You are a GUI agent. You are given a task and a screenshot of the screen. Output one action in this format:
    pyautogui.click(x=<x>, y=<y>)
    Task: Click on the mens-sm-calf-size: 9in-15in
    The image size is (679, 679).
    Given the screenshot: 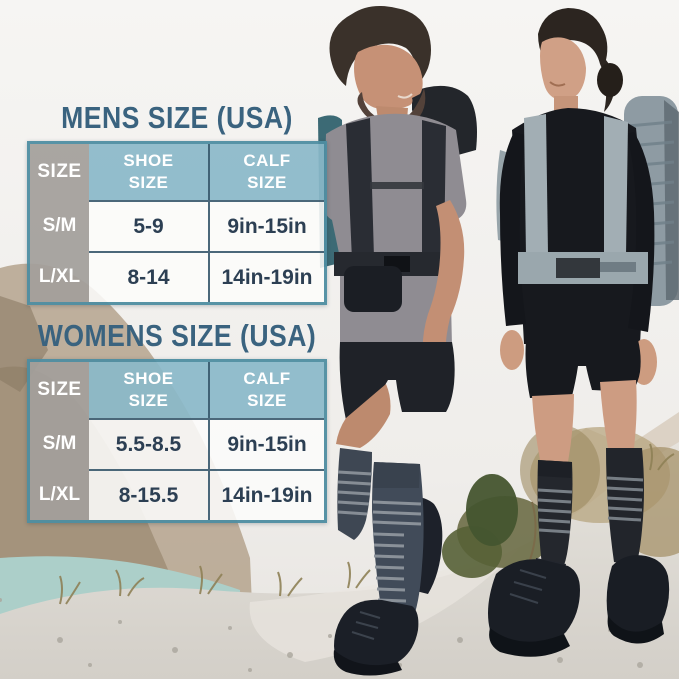 What is the action you would take?
    pyautogui.click(x=266, y=225)
    